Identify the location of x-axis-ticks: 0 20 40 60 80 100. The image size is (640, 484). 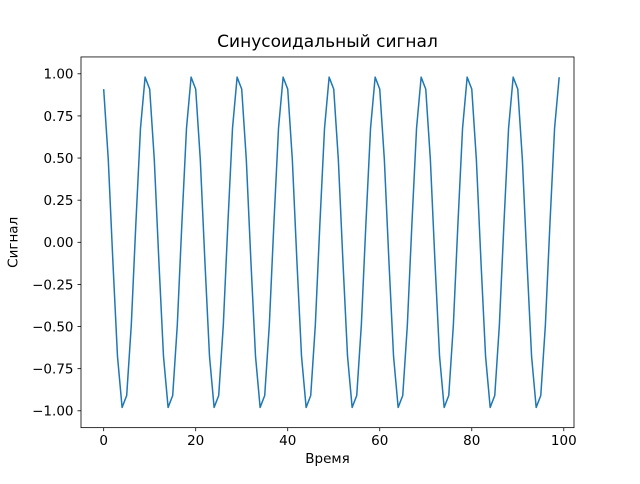
(338, 438).